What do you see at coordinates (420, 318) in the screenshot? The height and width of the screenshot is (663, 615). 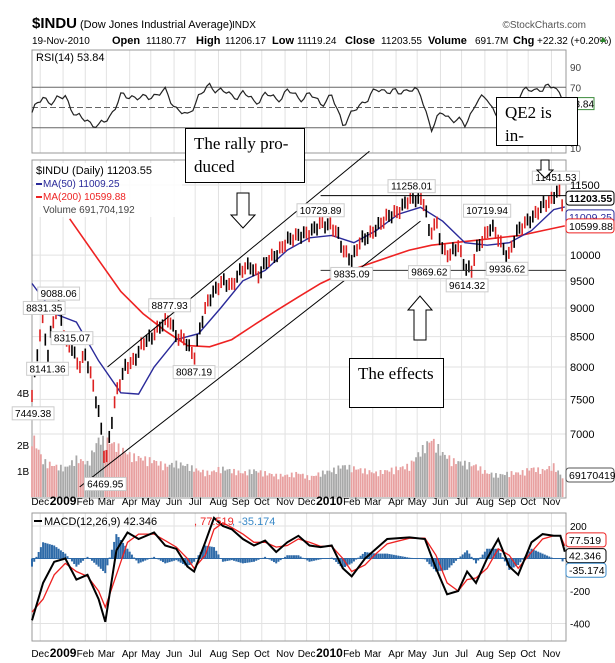 I see `up-arrow-icon` at bounding box center [420, 318].